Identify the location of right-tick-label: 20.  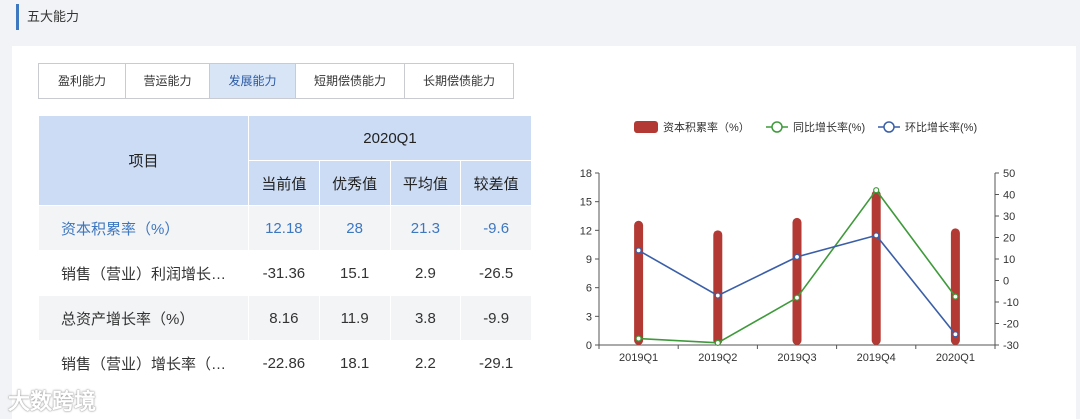
(1009, 239).